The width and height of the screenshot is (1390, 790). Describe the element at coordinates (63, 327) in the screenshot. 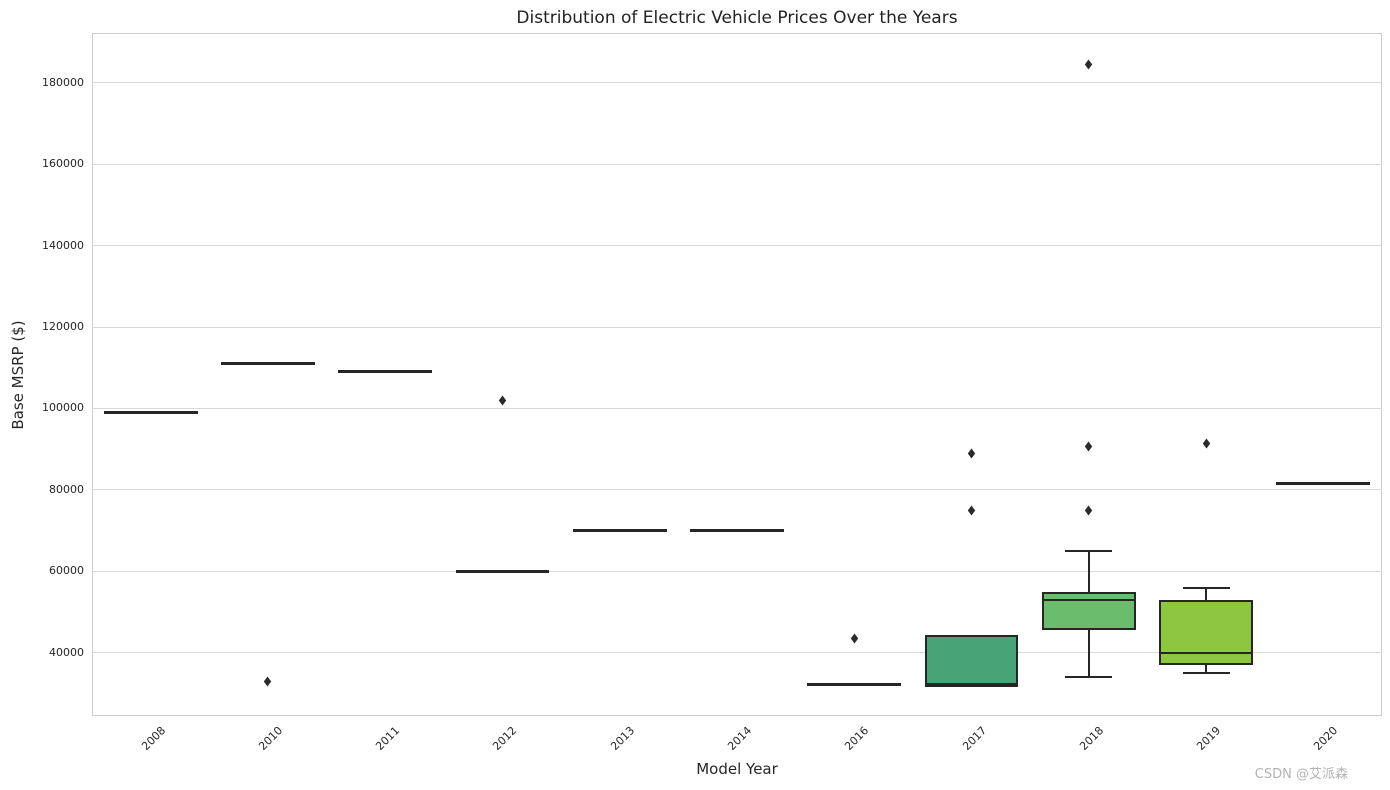

I see `y-tick-label: 120000` at that location.